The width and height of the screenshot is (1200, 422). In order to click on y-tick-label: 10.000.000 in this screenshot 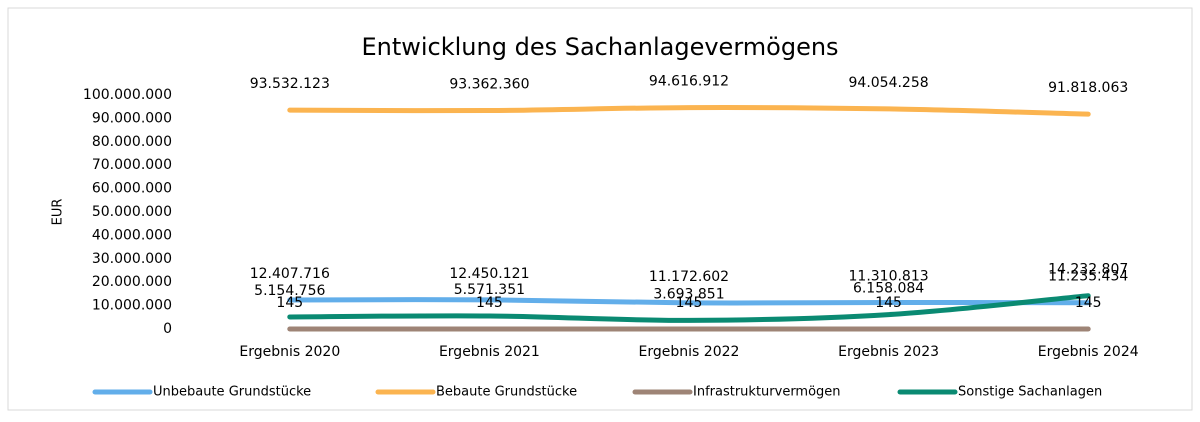, I will do `click(132, 306)`.